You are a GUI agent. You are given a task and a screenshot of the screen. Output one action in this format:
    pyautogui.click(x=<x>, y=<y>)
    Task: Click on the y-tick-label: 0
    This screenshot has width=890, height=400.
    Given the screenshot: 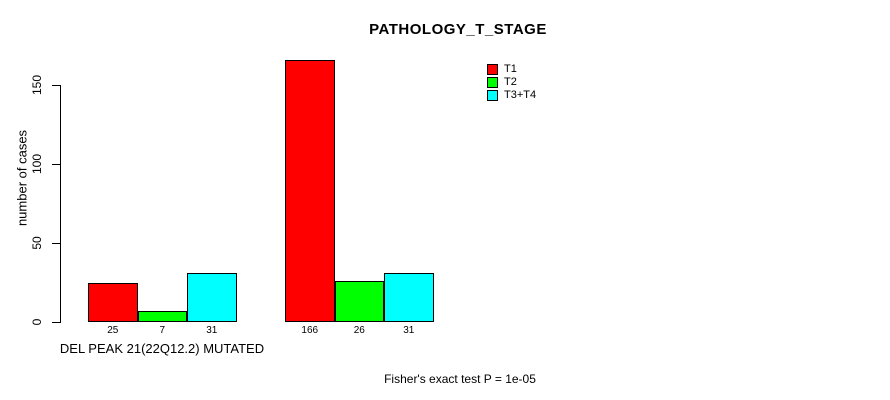 What is the action you would take?
    pyautogui.click(x=37, y=322)
    